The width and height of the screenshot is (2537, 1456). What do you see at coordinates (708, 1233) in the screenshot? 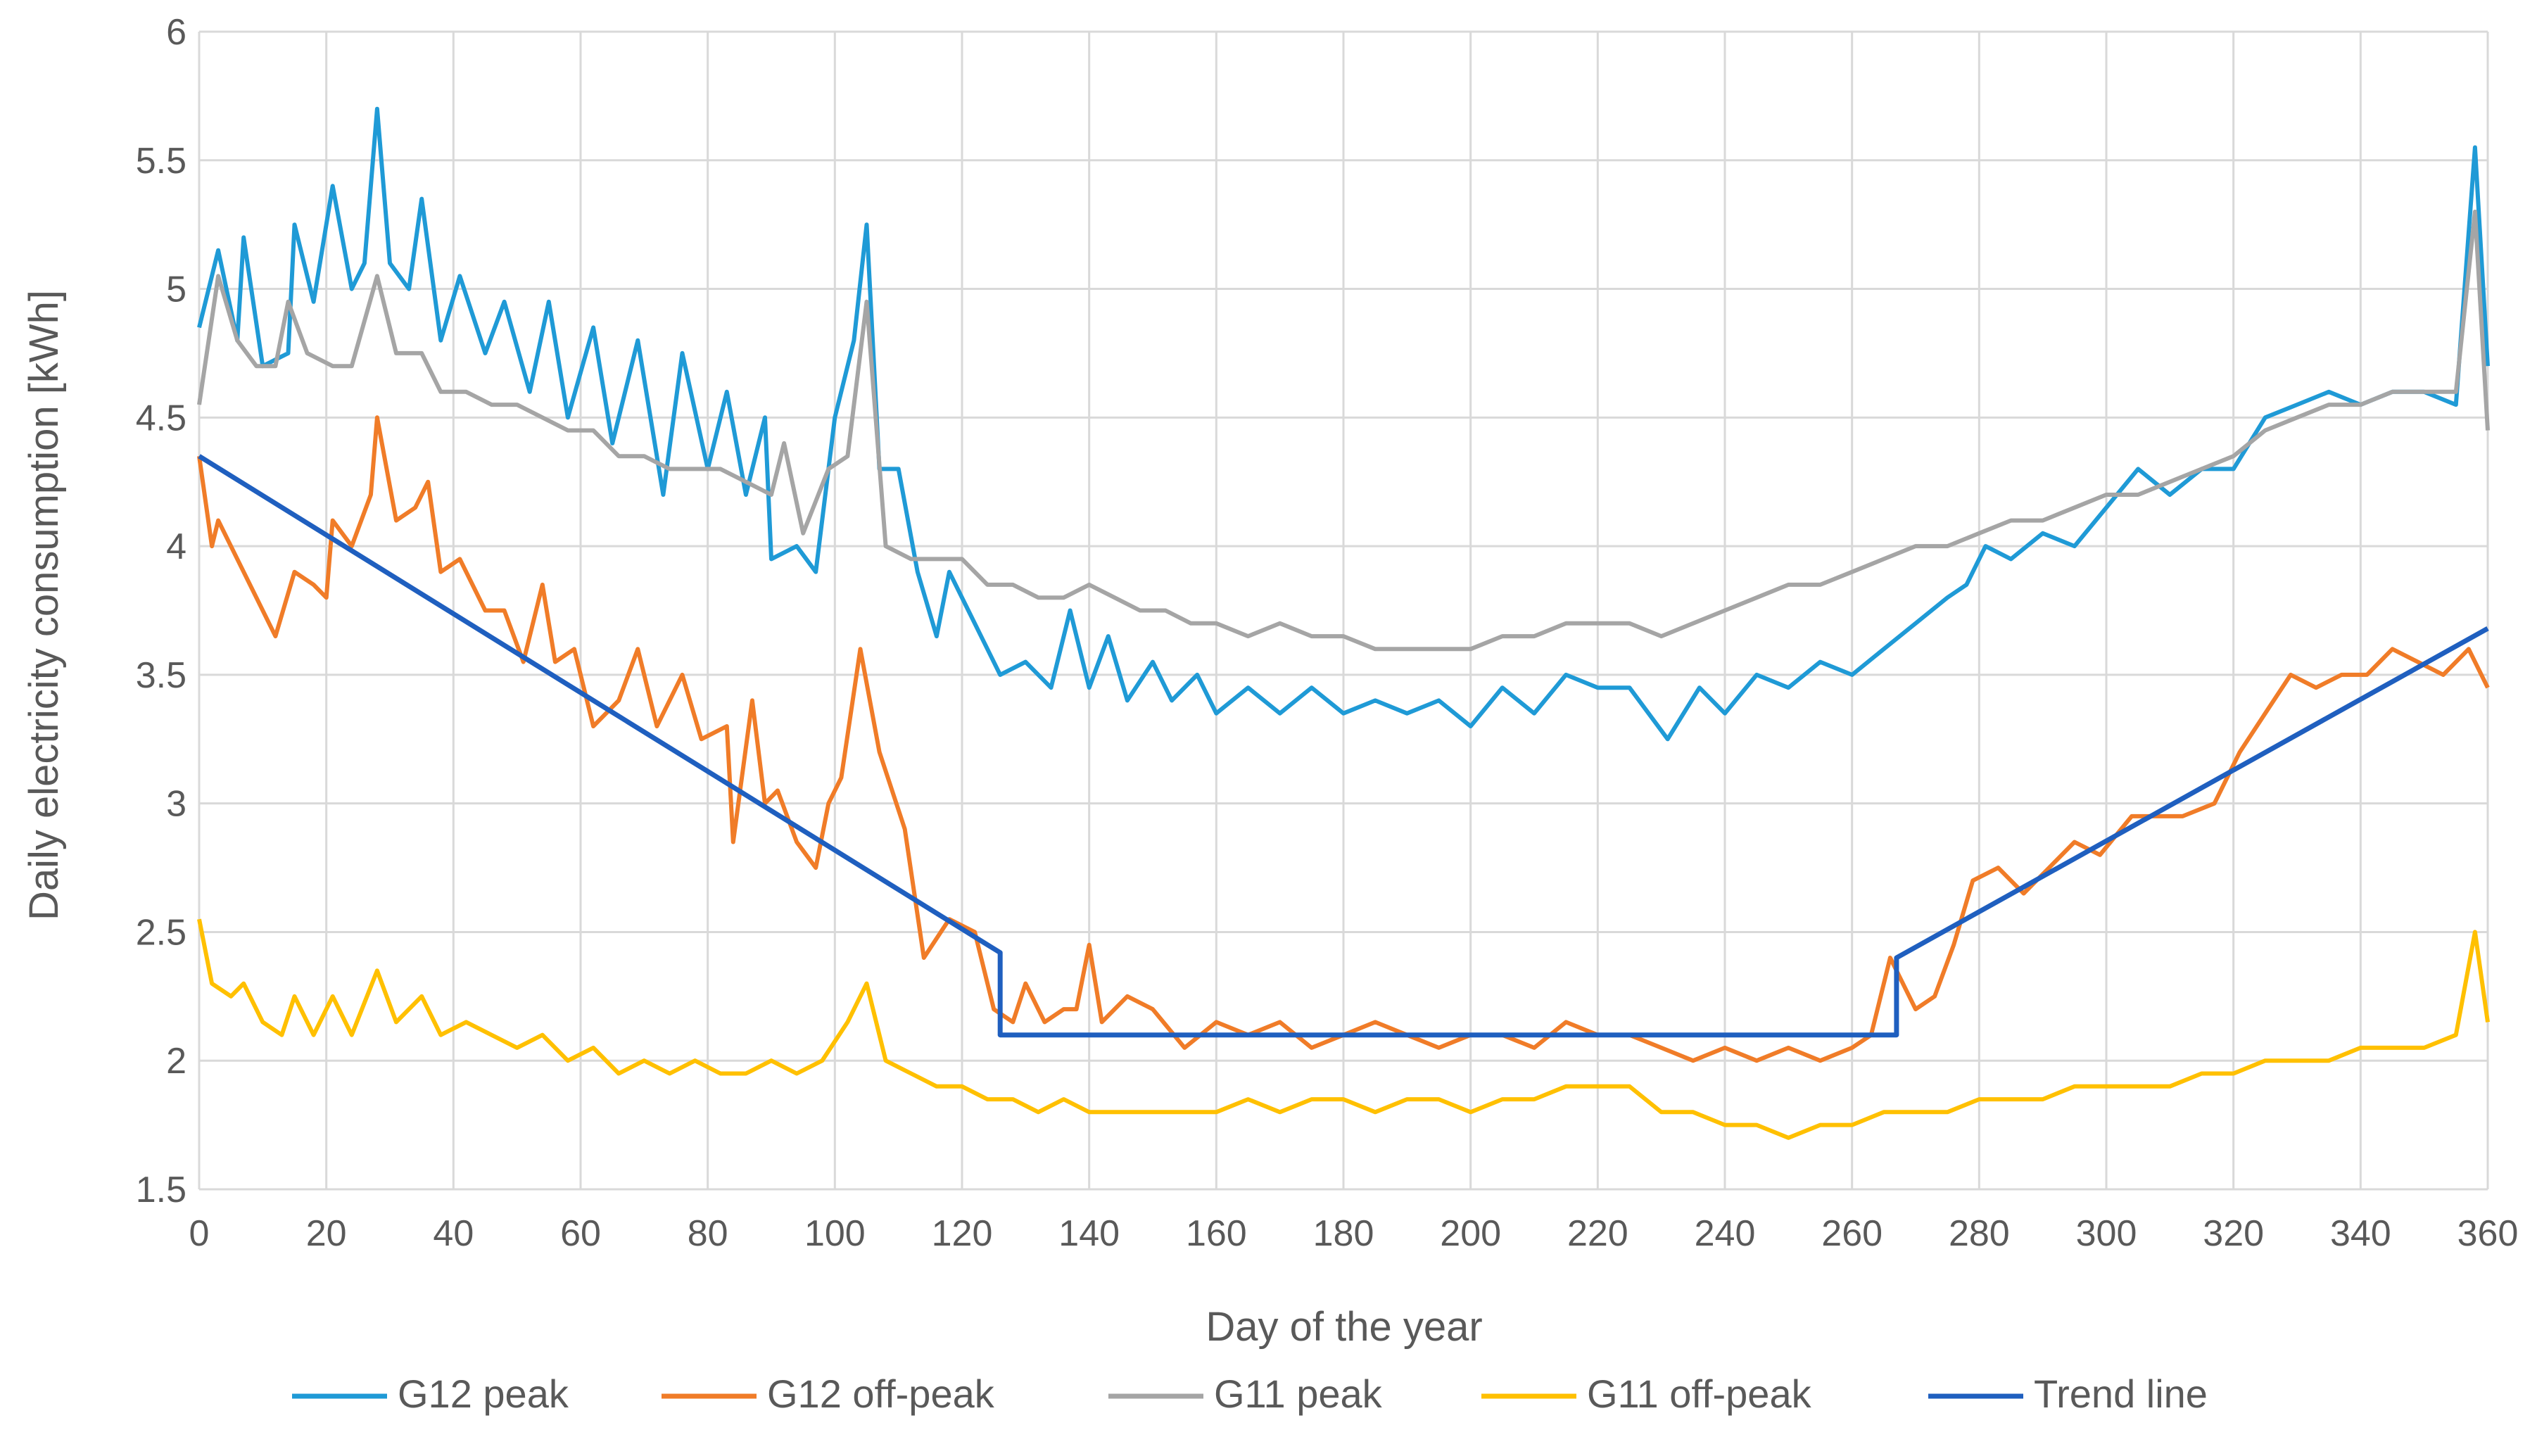
I see `x-tick-label: 80` at bounding box center [708, 1233].